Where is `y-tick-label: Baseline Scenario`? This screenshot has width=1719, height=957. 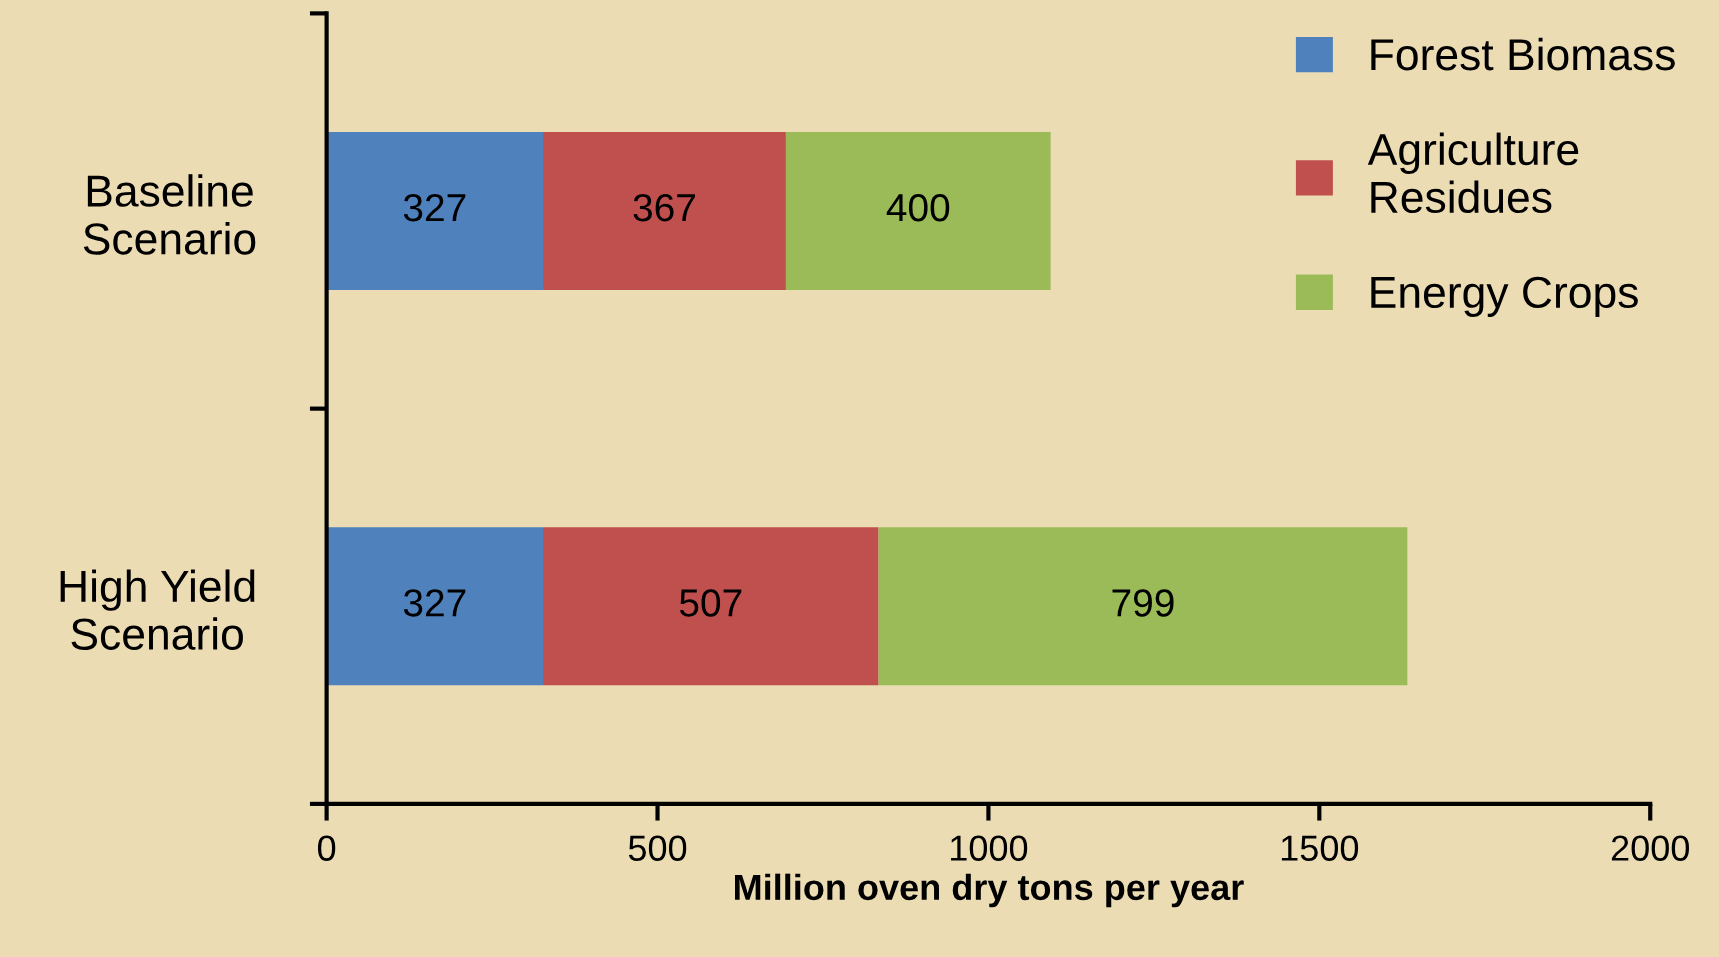 y-tick-label: Baseline Scenario is located at coordinates (169, 214).